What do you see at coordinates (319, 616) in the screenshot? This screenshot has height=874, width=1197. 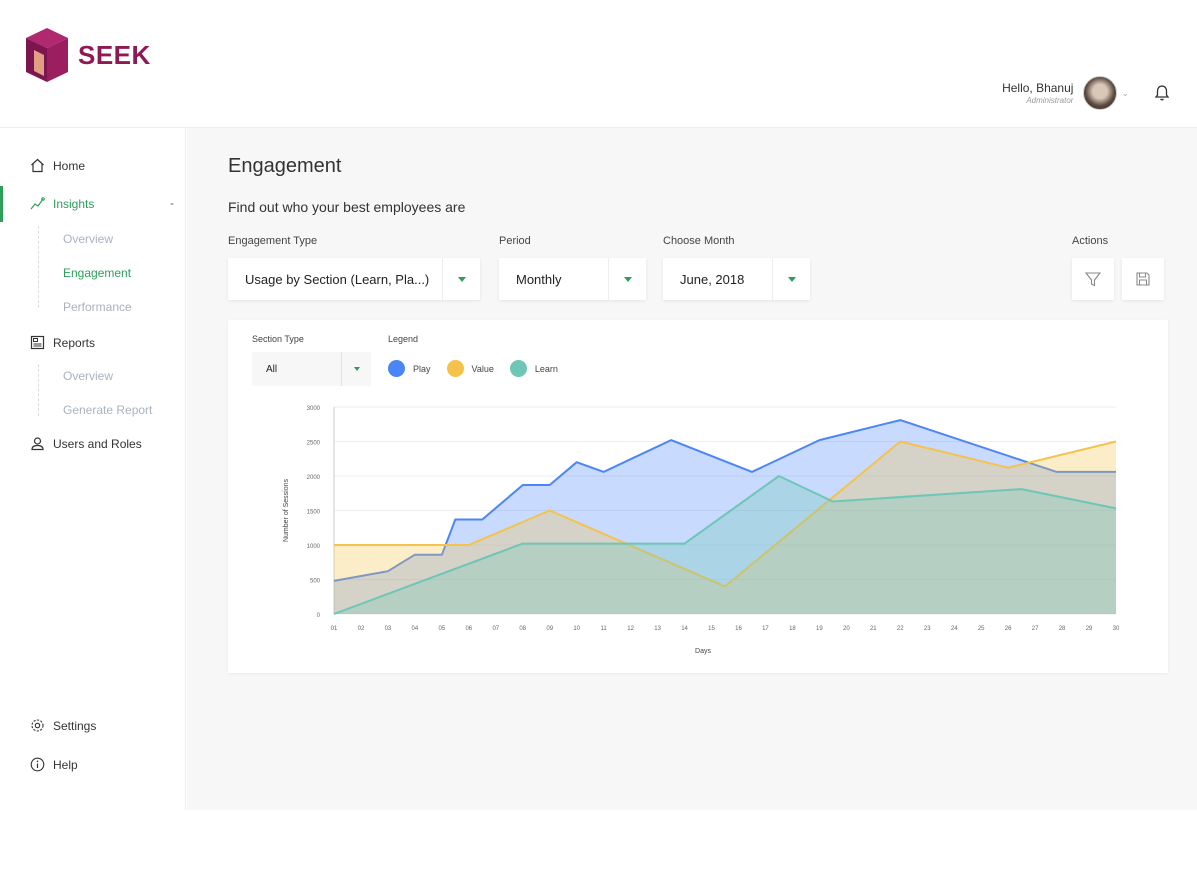 I see `y-tick-label: 0` at bounding box center [319, 616].